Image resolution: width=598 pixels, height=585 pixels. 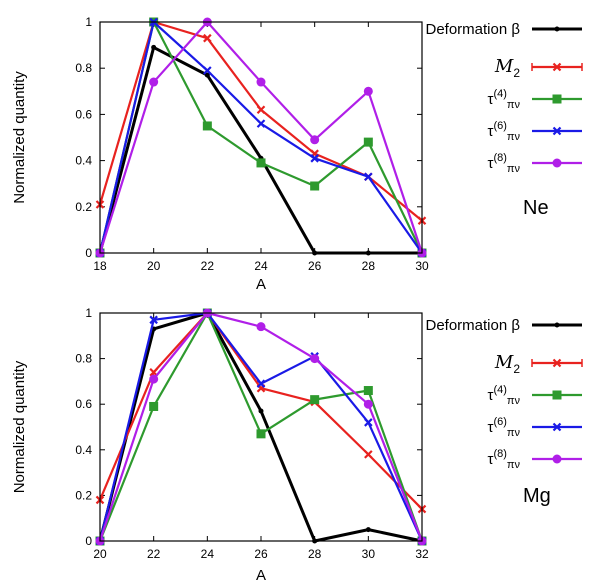 What do you see at coordinates (537, 496) in the screenshot?
I see `nucleus-label: Mg` at bounding box center [537, 496].